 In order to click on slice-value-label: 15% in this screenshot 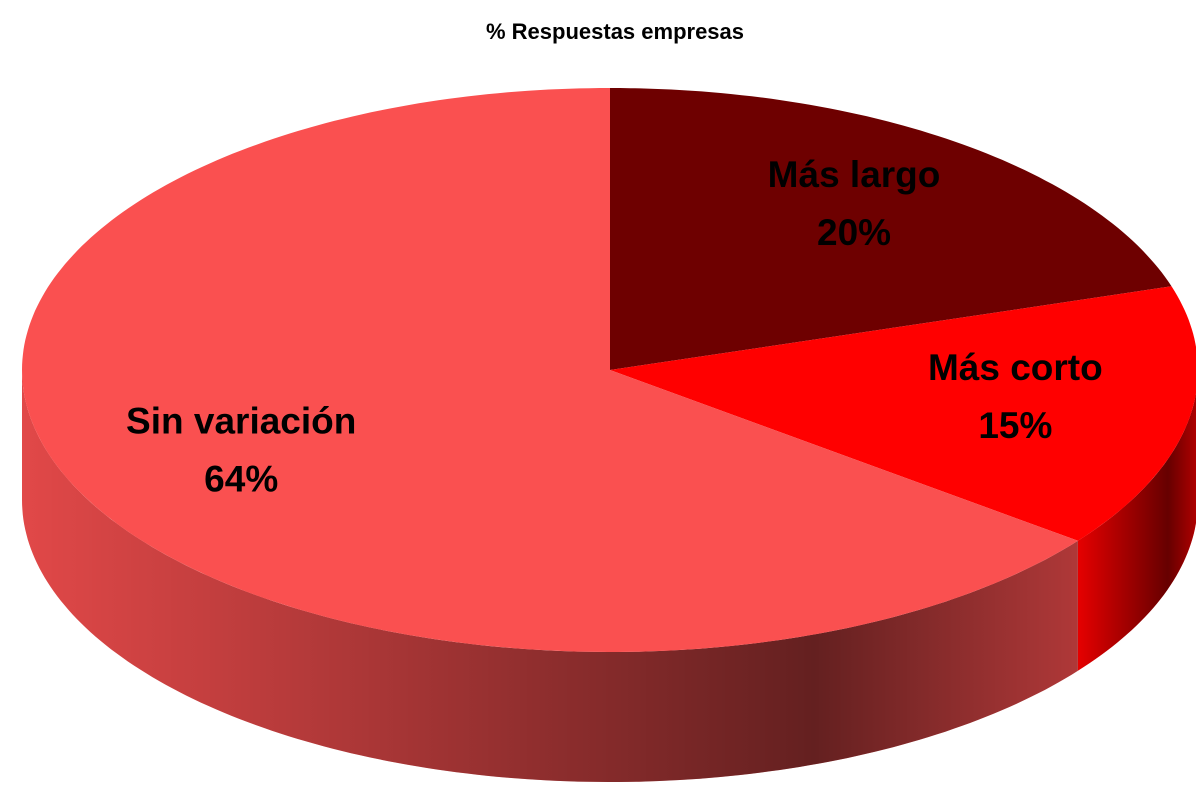, I will do `click(1015, 425)`.